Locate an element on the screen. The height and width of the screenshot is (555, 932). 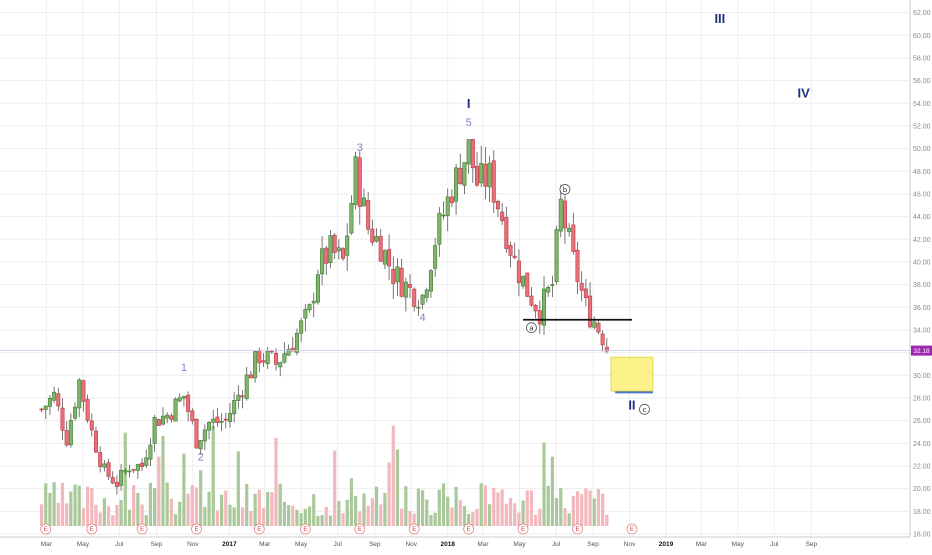
circle-marker-c is located at coordinates (644, 409).